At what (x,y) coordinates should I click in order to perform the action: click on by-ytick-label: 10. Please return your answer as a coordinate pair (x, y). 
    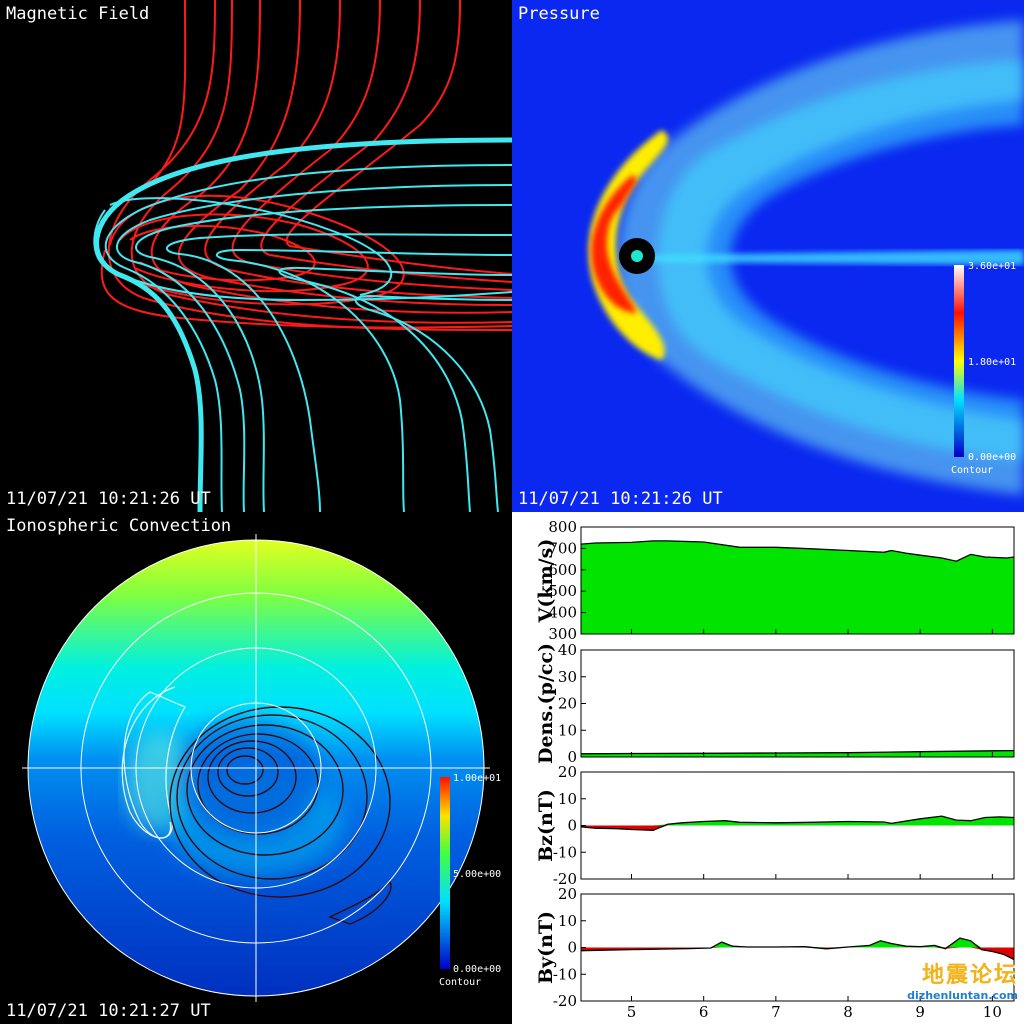
    Looking at the image, I should click on (567, 921).